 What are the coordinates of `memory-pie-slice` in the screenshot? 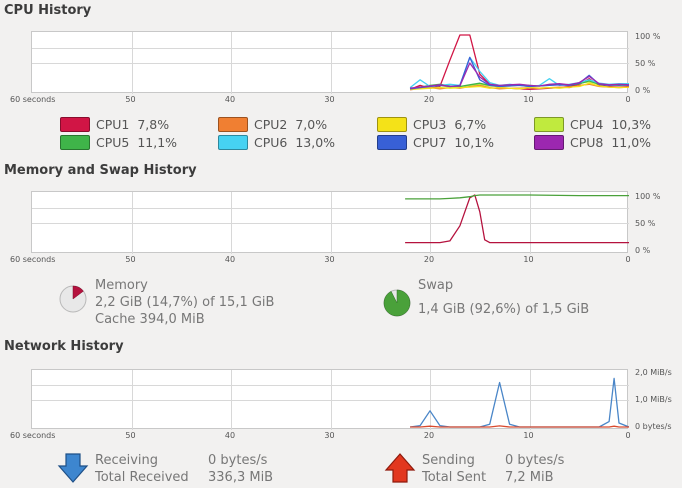 It's located at (78, 292).